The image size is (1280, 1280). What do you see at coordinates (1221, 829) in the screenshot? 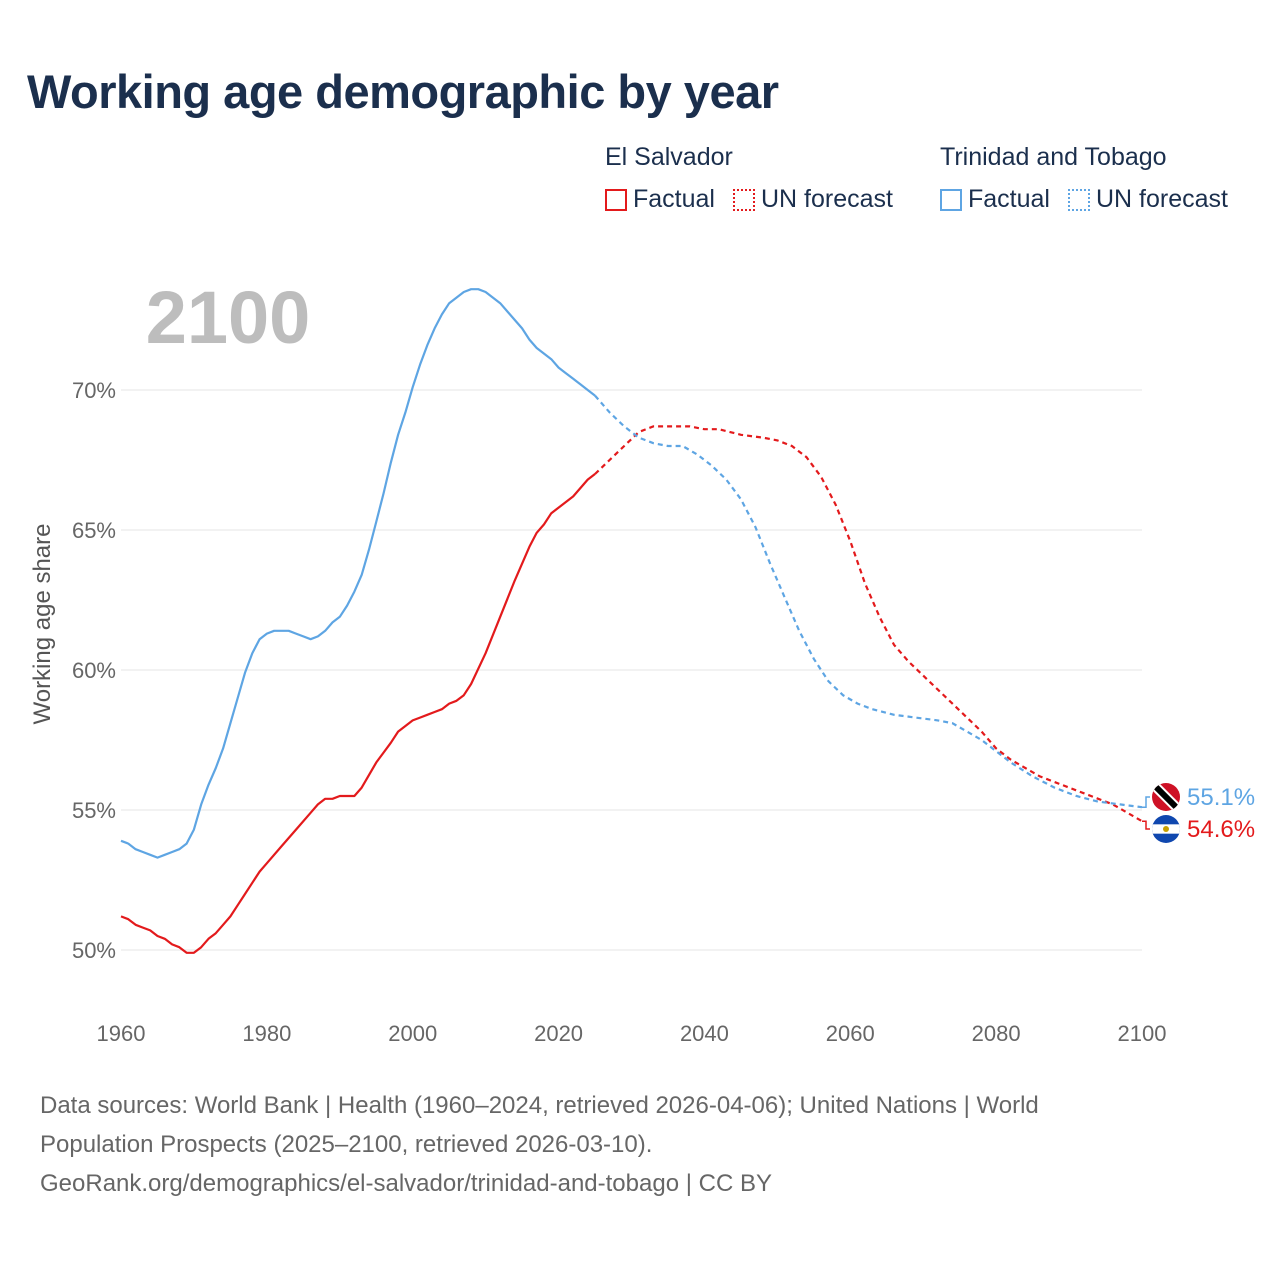
I see `end-value-label: 54.6%` at bounding box center [1221, 829].